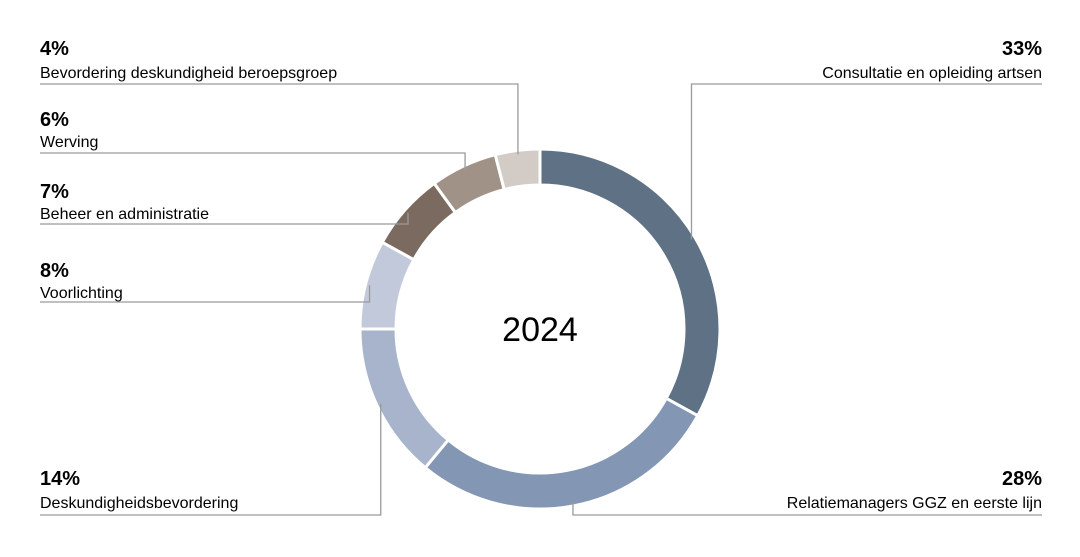  What do you see at coordinates (54, 271) in the screenshot?
I see `slice-percent-voorlichting: 8%` at bounding box center [54, 271].